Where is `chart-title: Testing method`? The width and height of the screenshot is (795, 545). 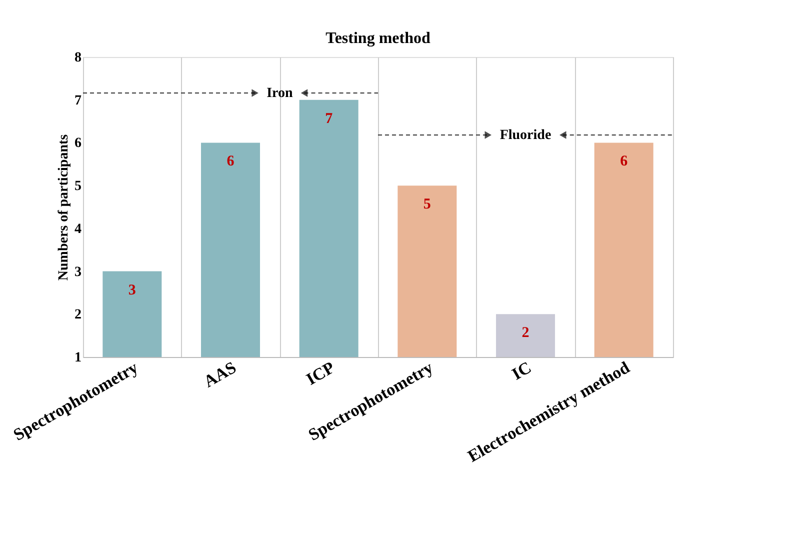 chart-title: Testing method is located at coordinates (378, 38).